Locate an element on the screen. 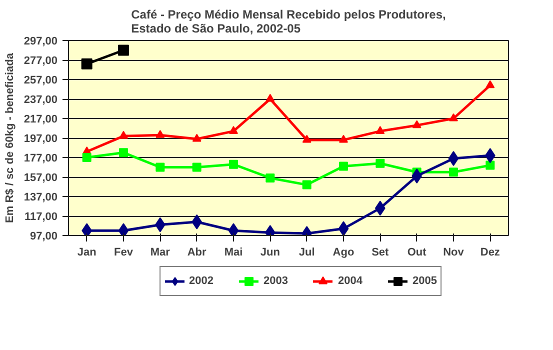 The image size is (553, 350). x-tick-label: Ago is located at coordinates (343, 252).